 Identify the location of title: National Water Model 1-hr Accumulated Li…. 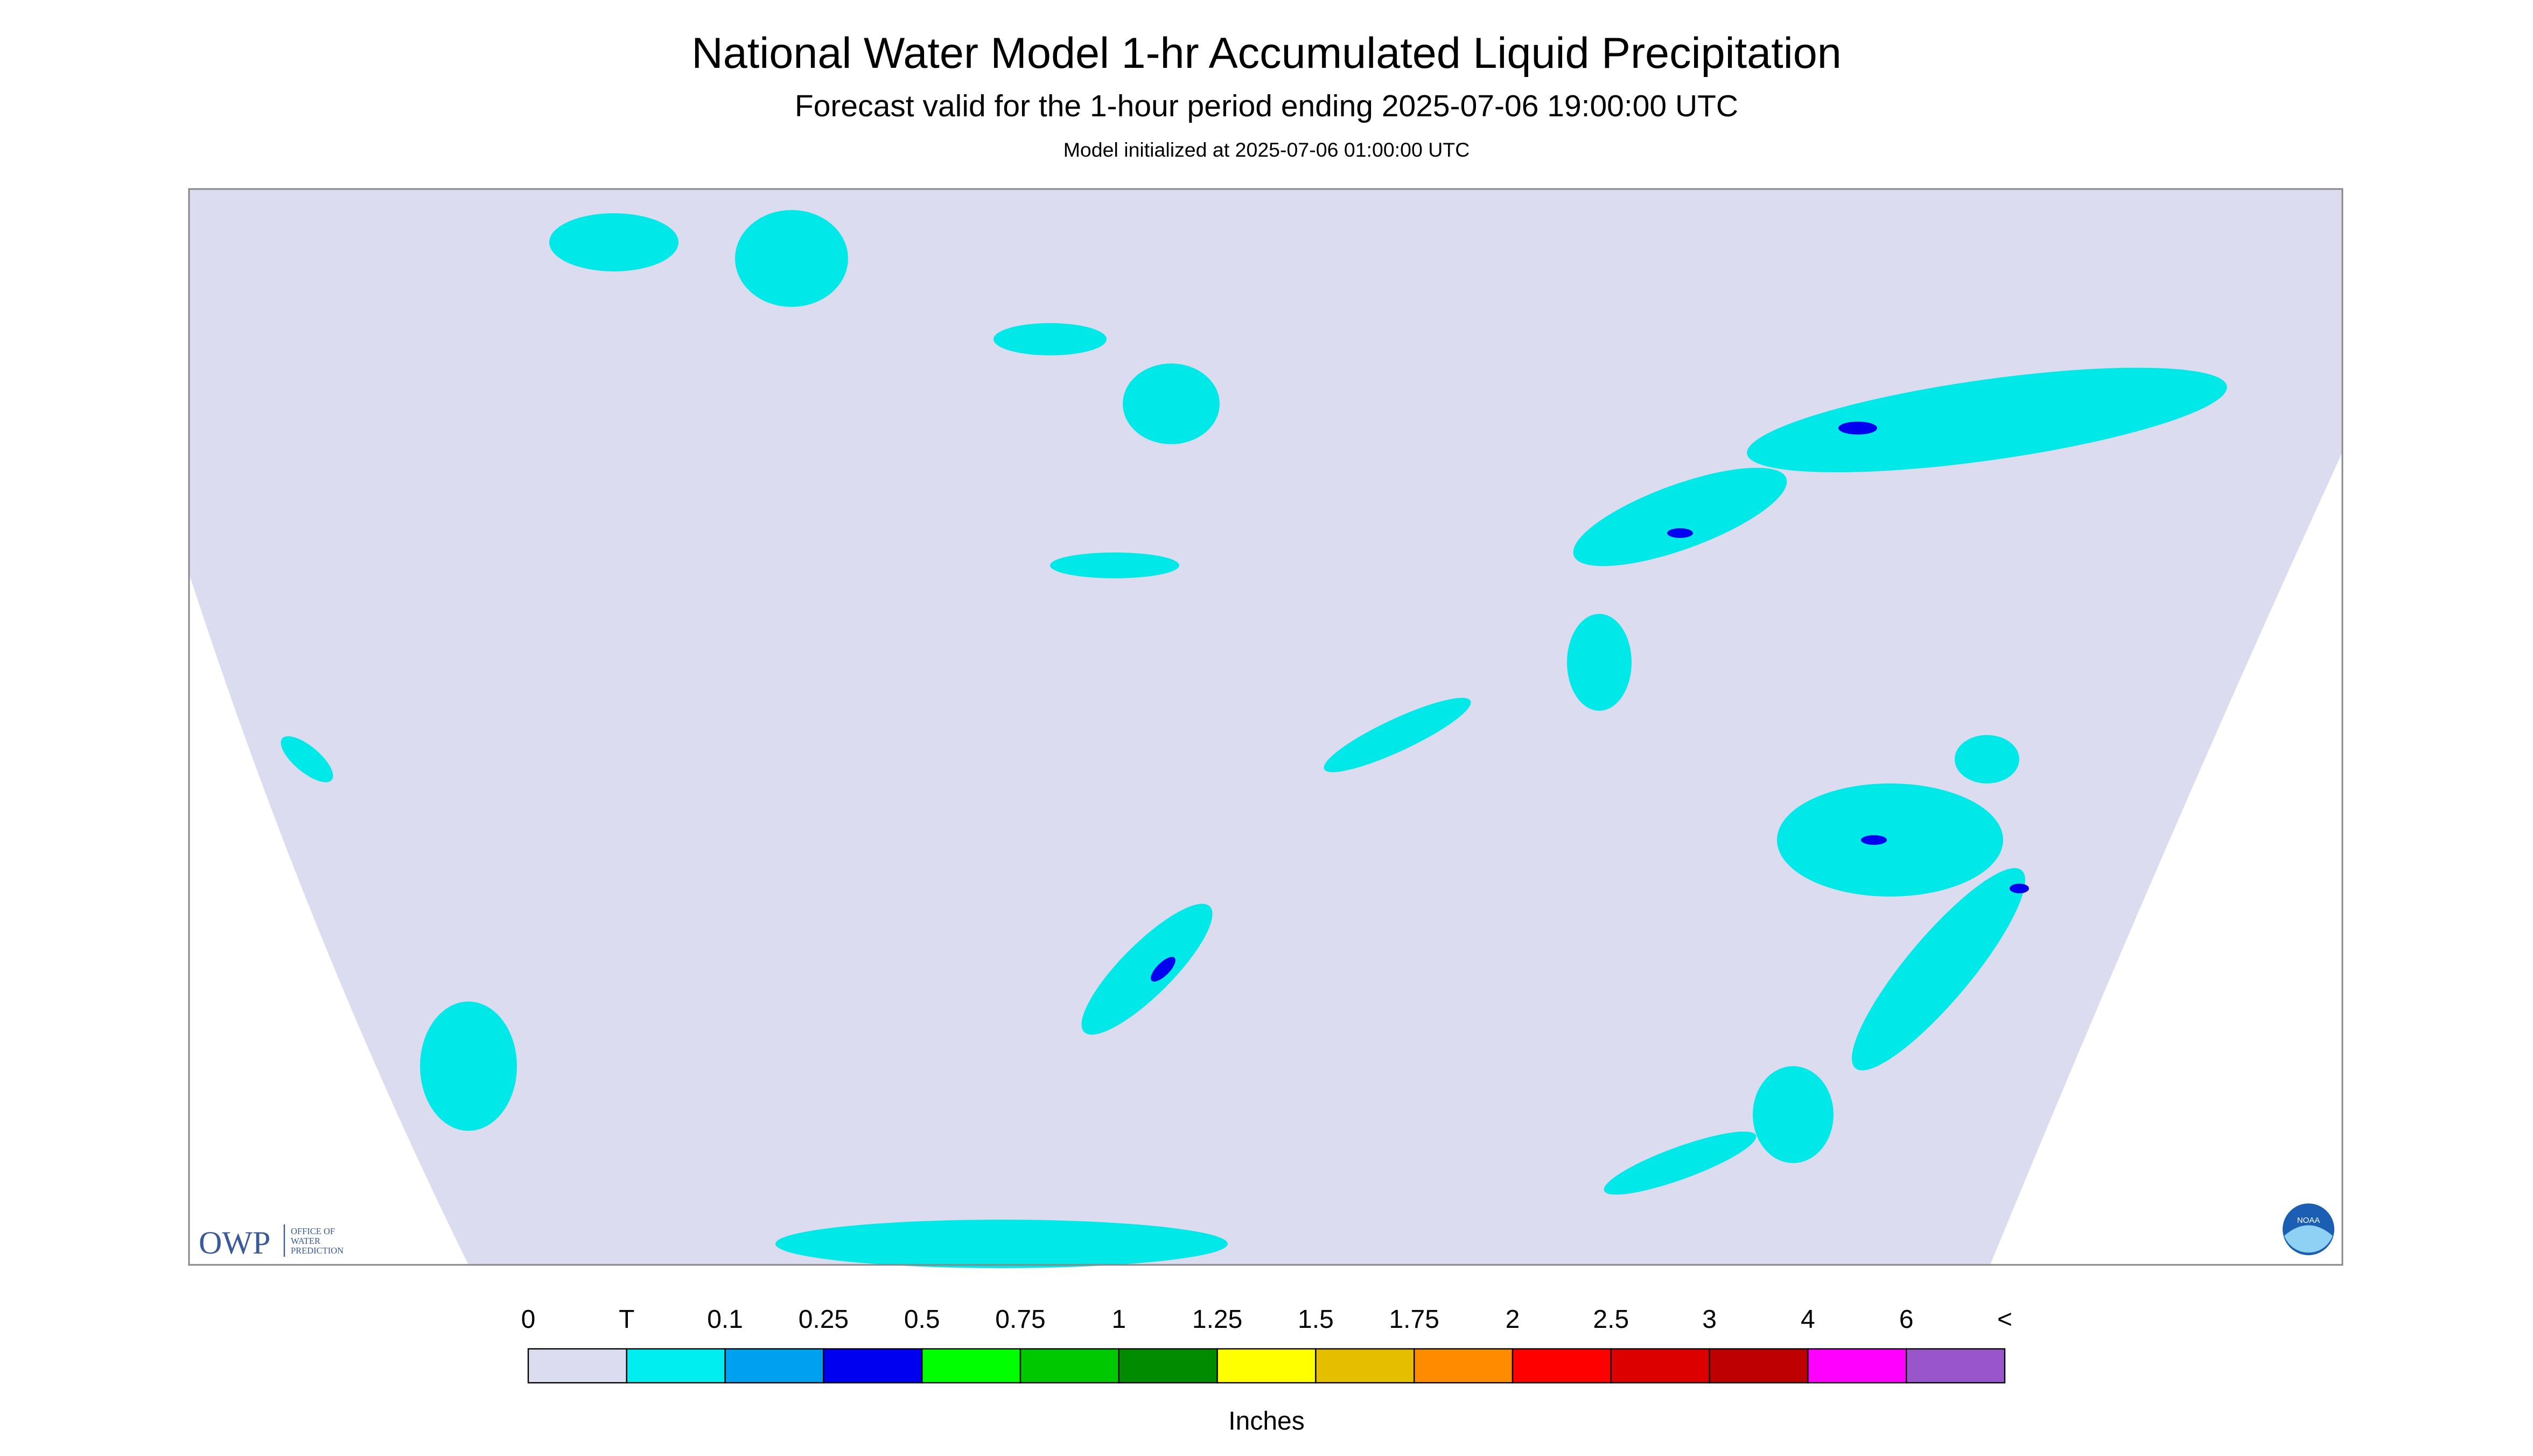
(1266, 53).